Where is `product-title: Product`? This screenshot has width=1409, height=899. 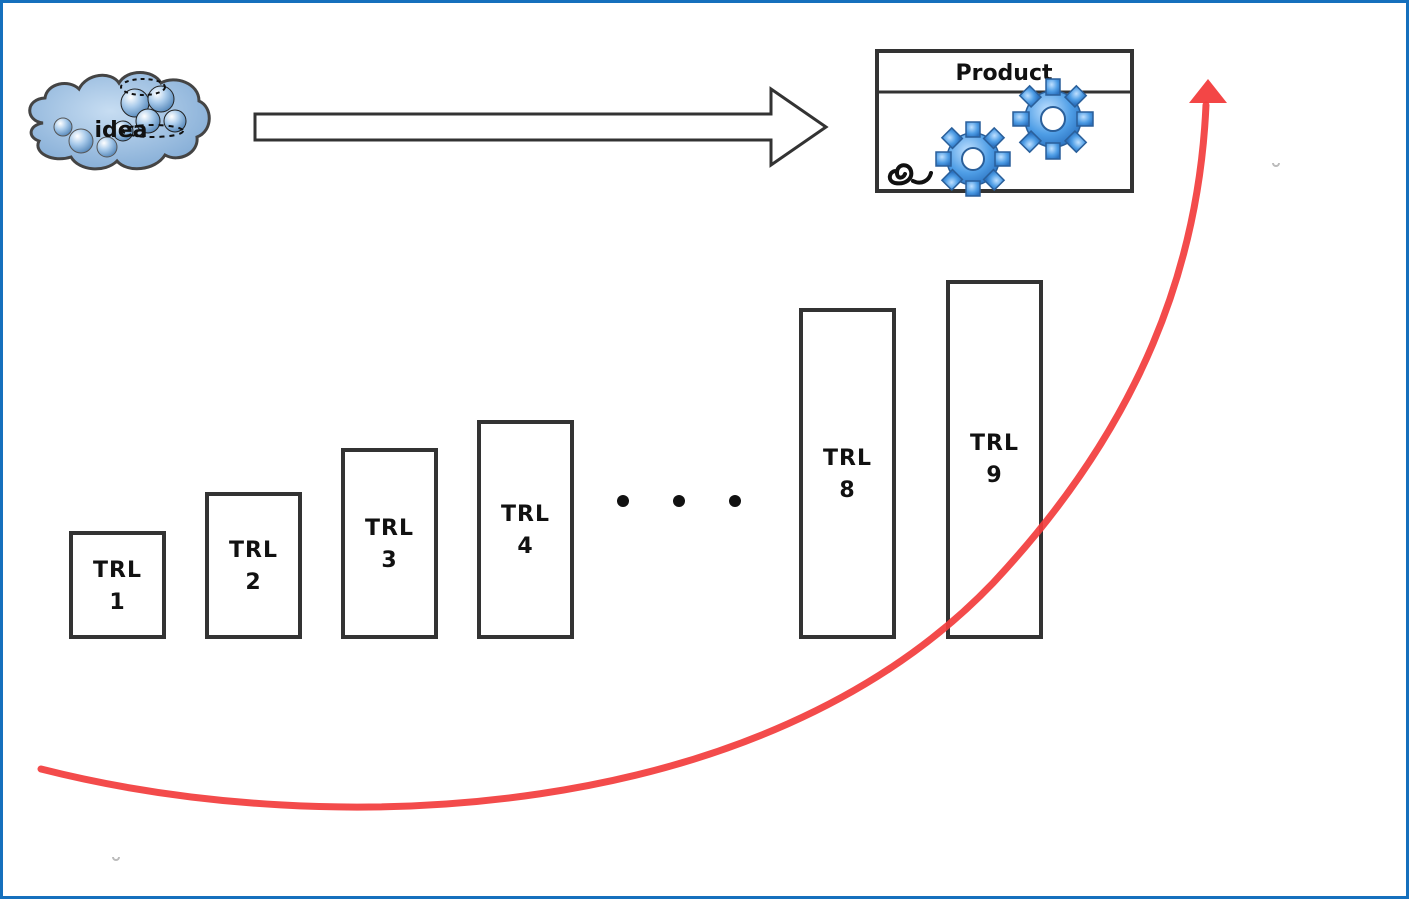
product-title: Product is located at coordinates (1004, 73).